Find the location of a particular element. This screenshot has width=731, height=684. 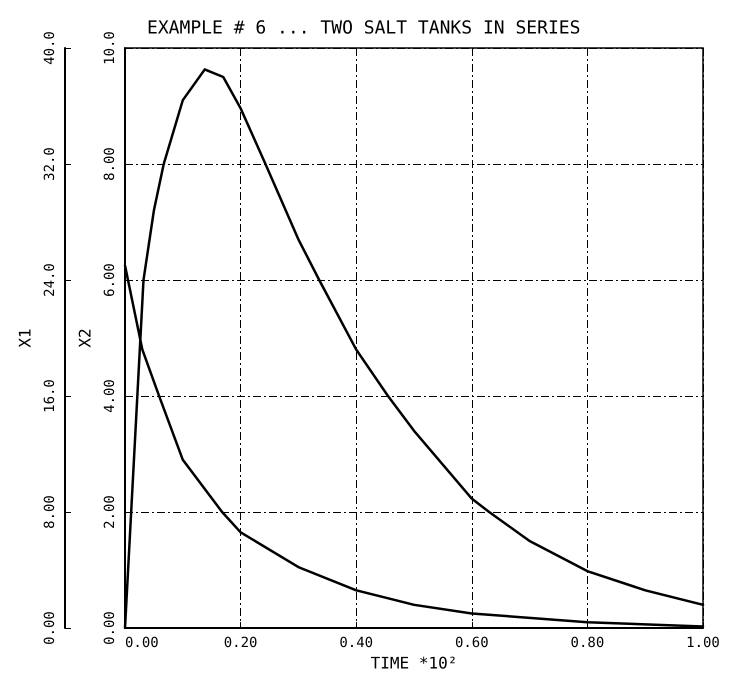

x-tick-label: 0.40 is located at coordinates (356, 643).